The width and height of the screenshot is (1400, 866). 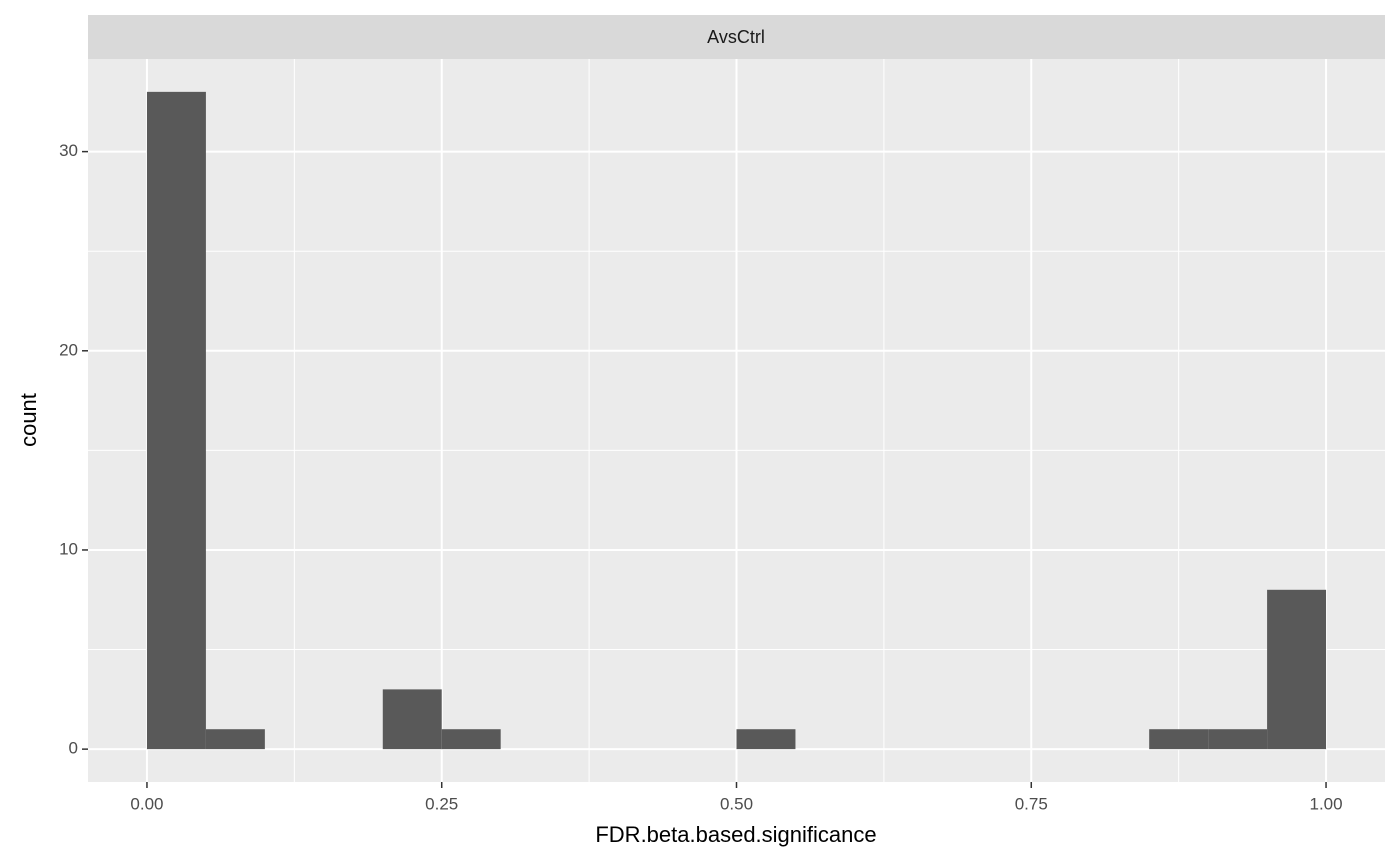 I want to click on y-tick-label: 10, so click(x=68, y=548).